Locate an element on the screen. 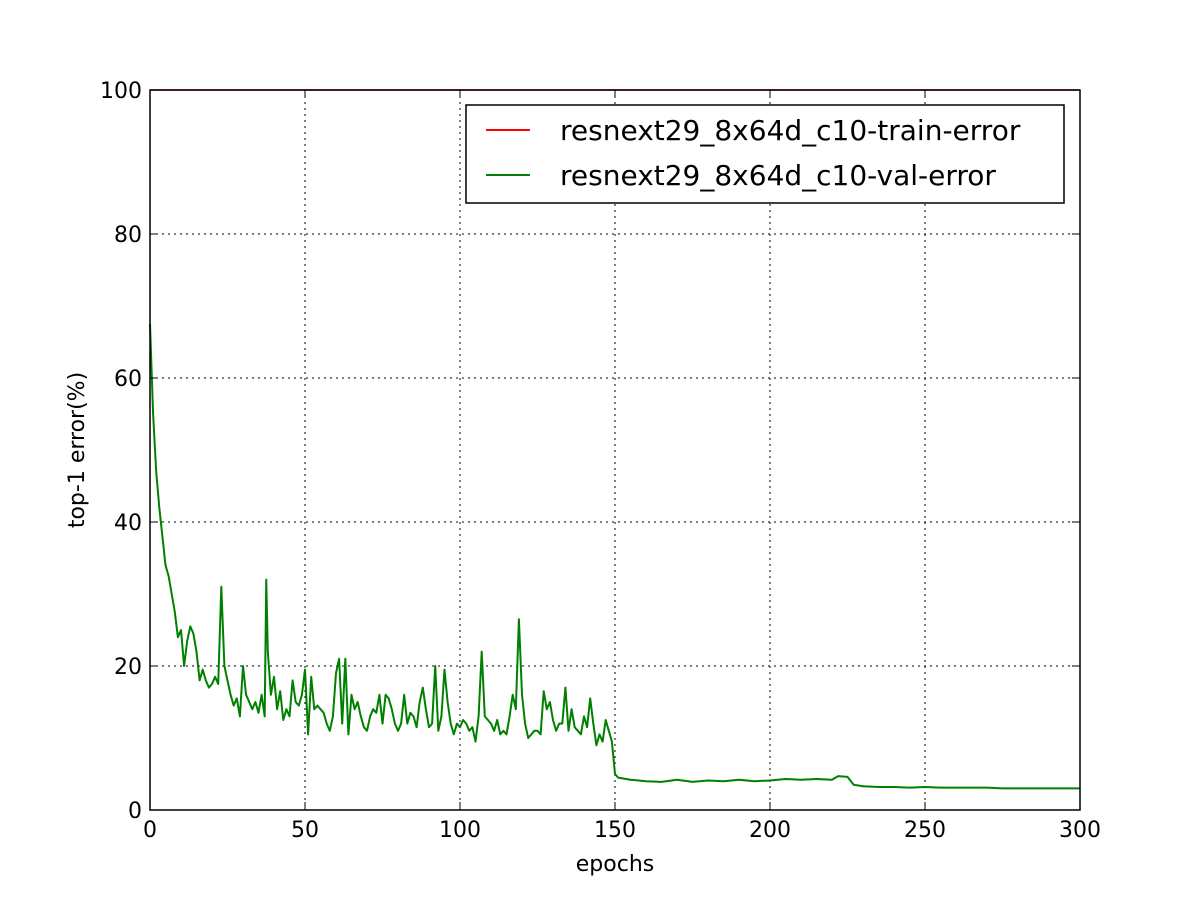 The width and height of the screenshot is (1200, 900). legend-label-1: resnext29_8x64d_c10-val-error is located at coordinates (778, 175).